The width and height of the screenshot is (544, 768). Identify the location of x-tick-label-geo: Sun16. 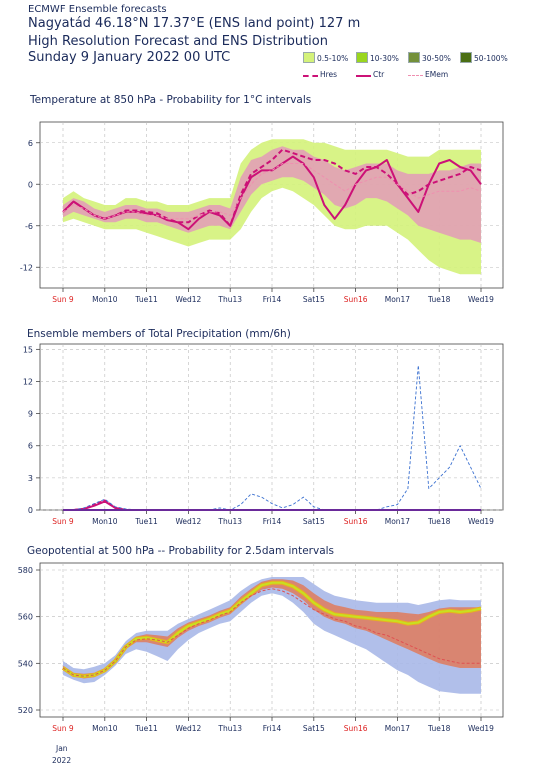
(356, 728).